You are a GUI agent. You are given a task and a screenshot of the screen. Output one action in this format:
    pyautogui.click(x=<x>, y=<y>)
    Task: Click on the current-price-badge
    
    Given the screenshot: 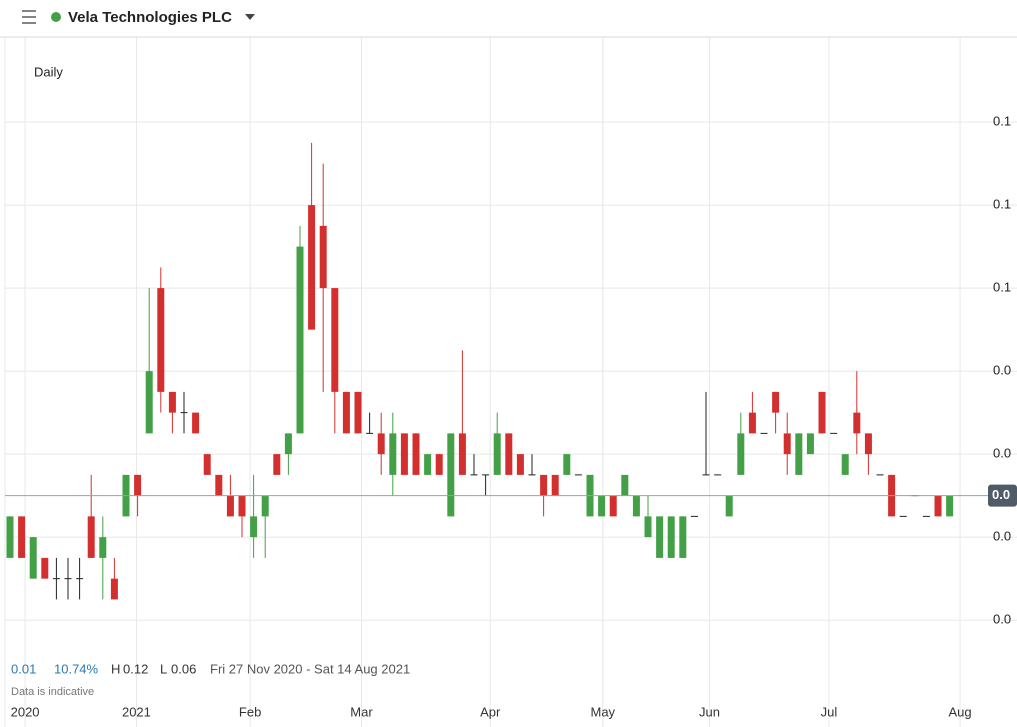 What is the action you would take?
    pyautogui.click(x=1002, y=495)
    